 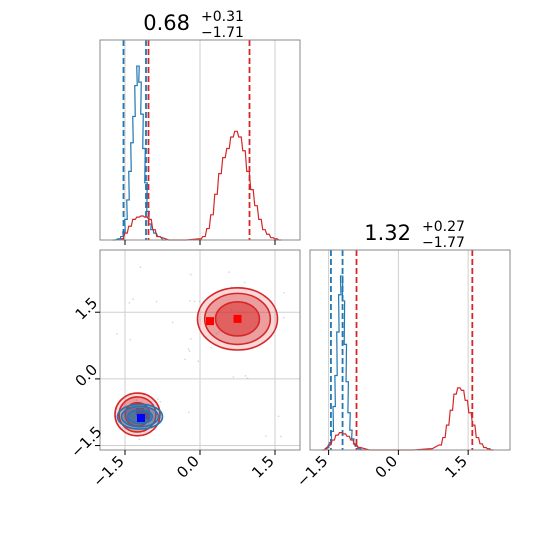 What do you see at coordinates (387, 233) in the screenshot?
I see `title-y-median: 1.32` at bounding box center [387, 233].